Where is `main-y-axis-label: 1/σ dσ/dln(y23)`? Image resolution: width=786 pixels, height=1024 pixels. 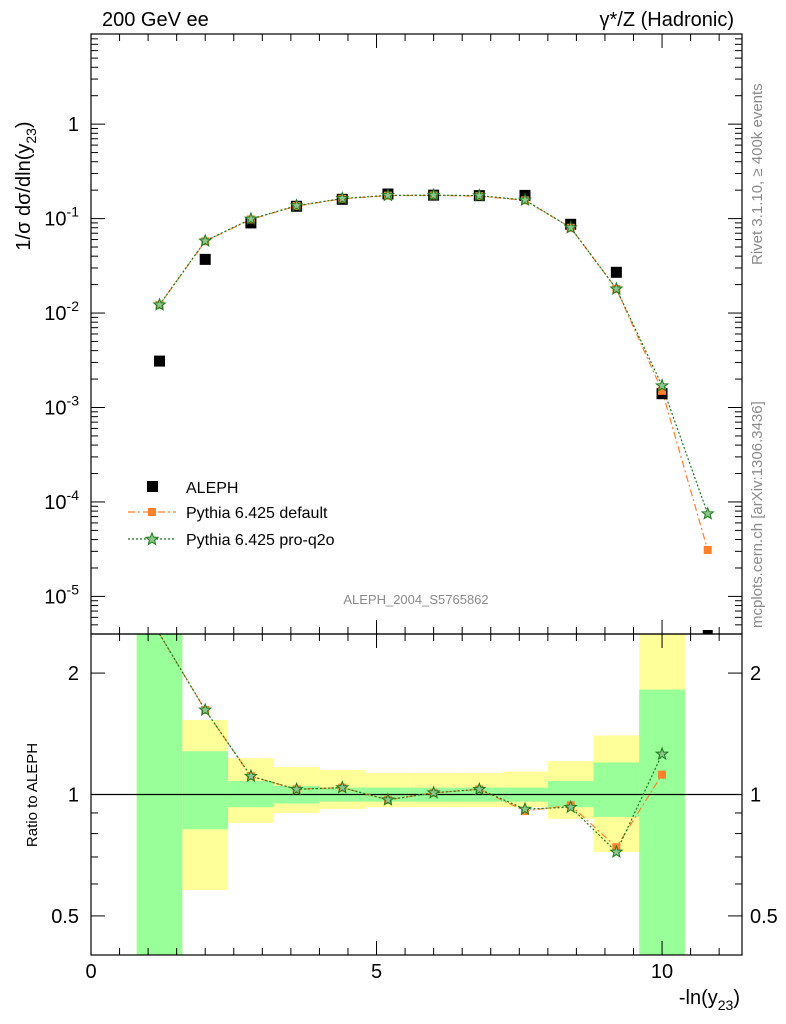
main-y-axis-label: 1/σ dσ/dln(y23) is located at coordinates (26, 185).